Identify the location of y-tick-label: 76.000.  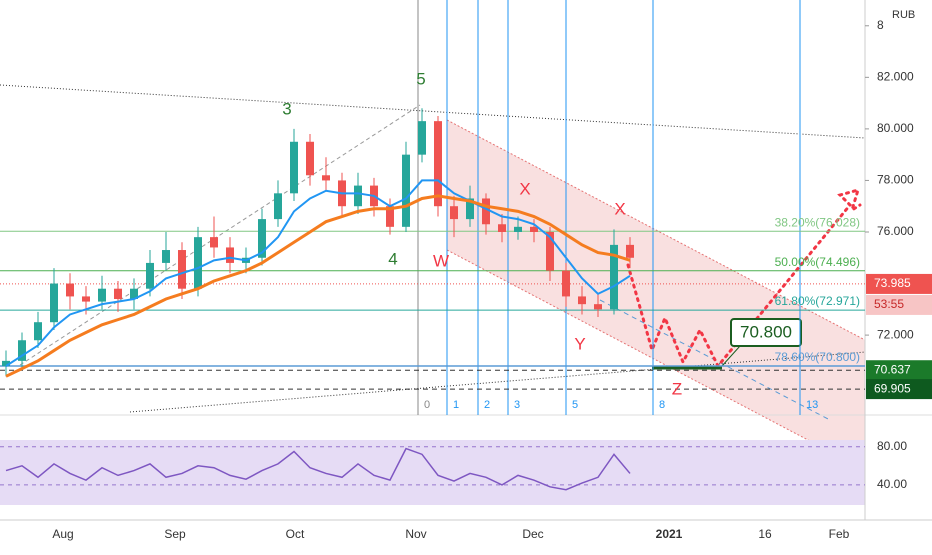
(895, 231).